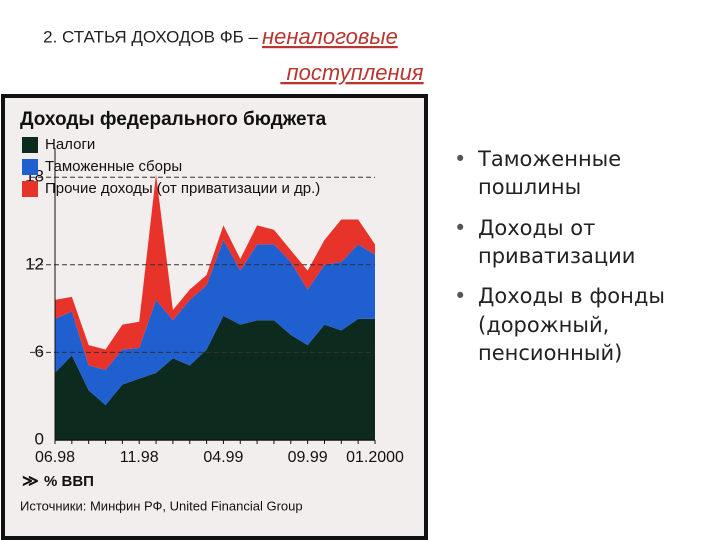 This screenshot has width=720, height=540. Describe the element at coordinates (34, 263) in the screenshot. I see `y-tick-label: 12` at that location.